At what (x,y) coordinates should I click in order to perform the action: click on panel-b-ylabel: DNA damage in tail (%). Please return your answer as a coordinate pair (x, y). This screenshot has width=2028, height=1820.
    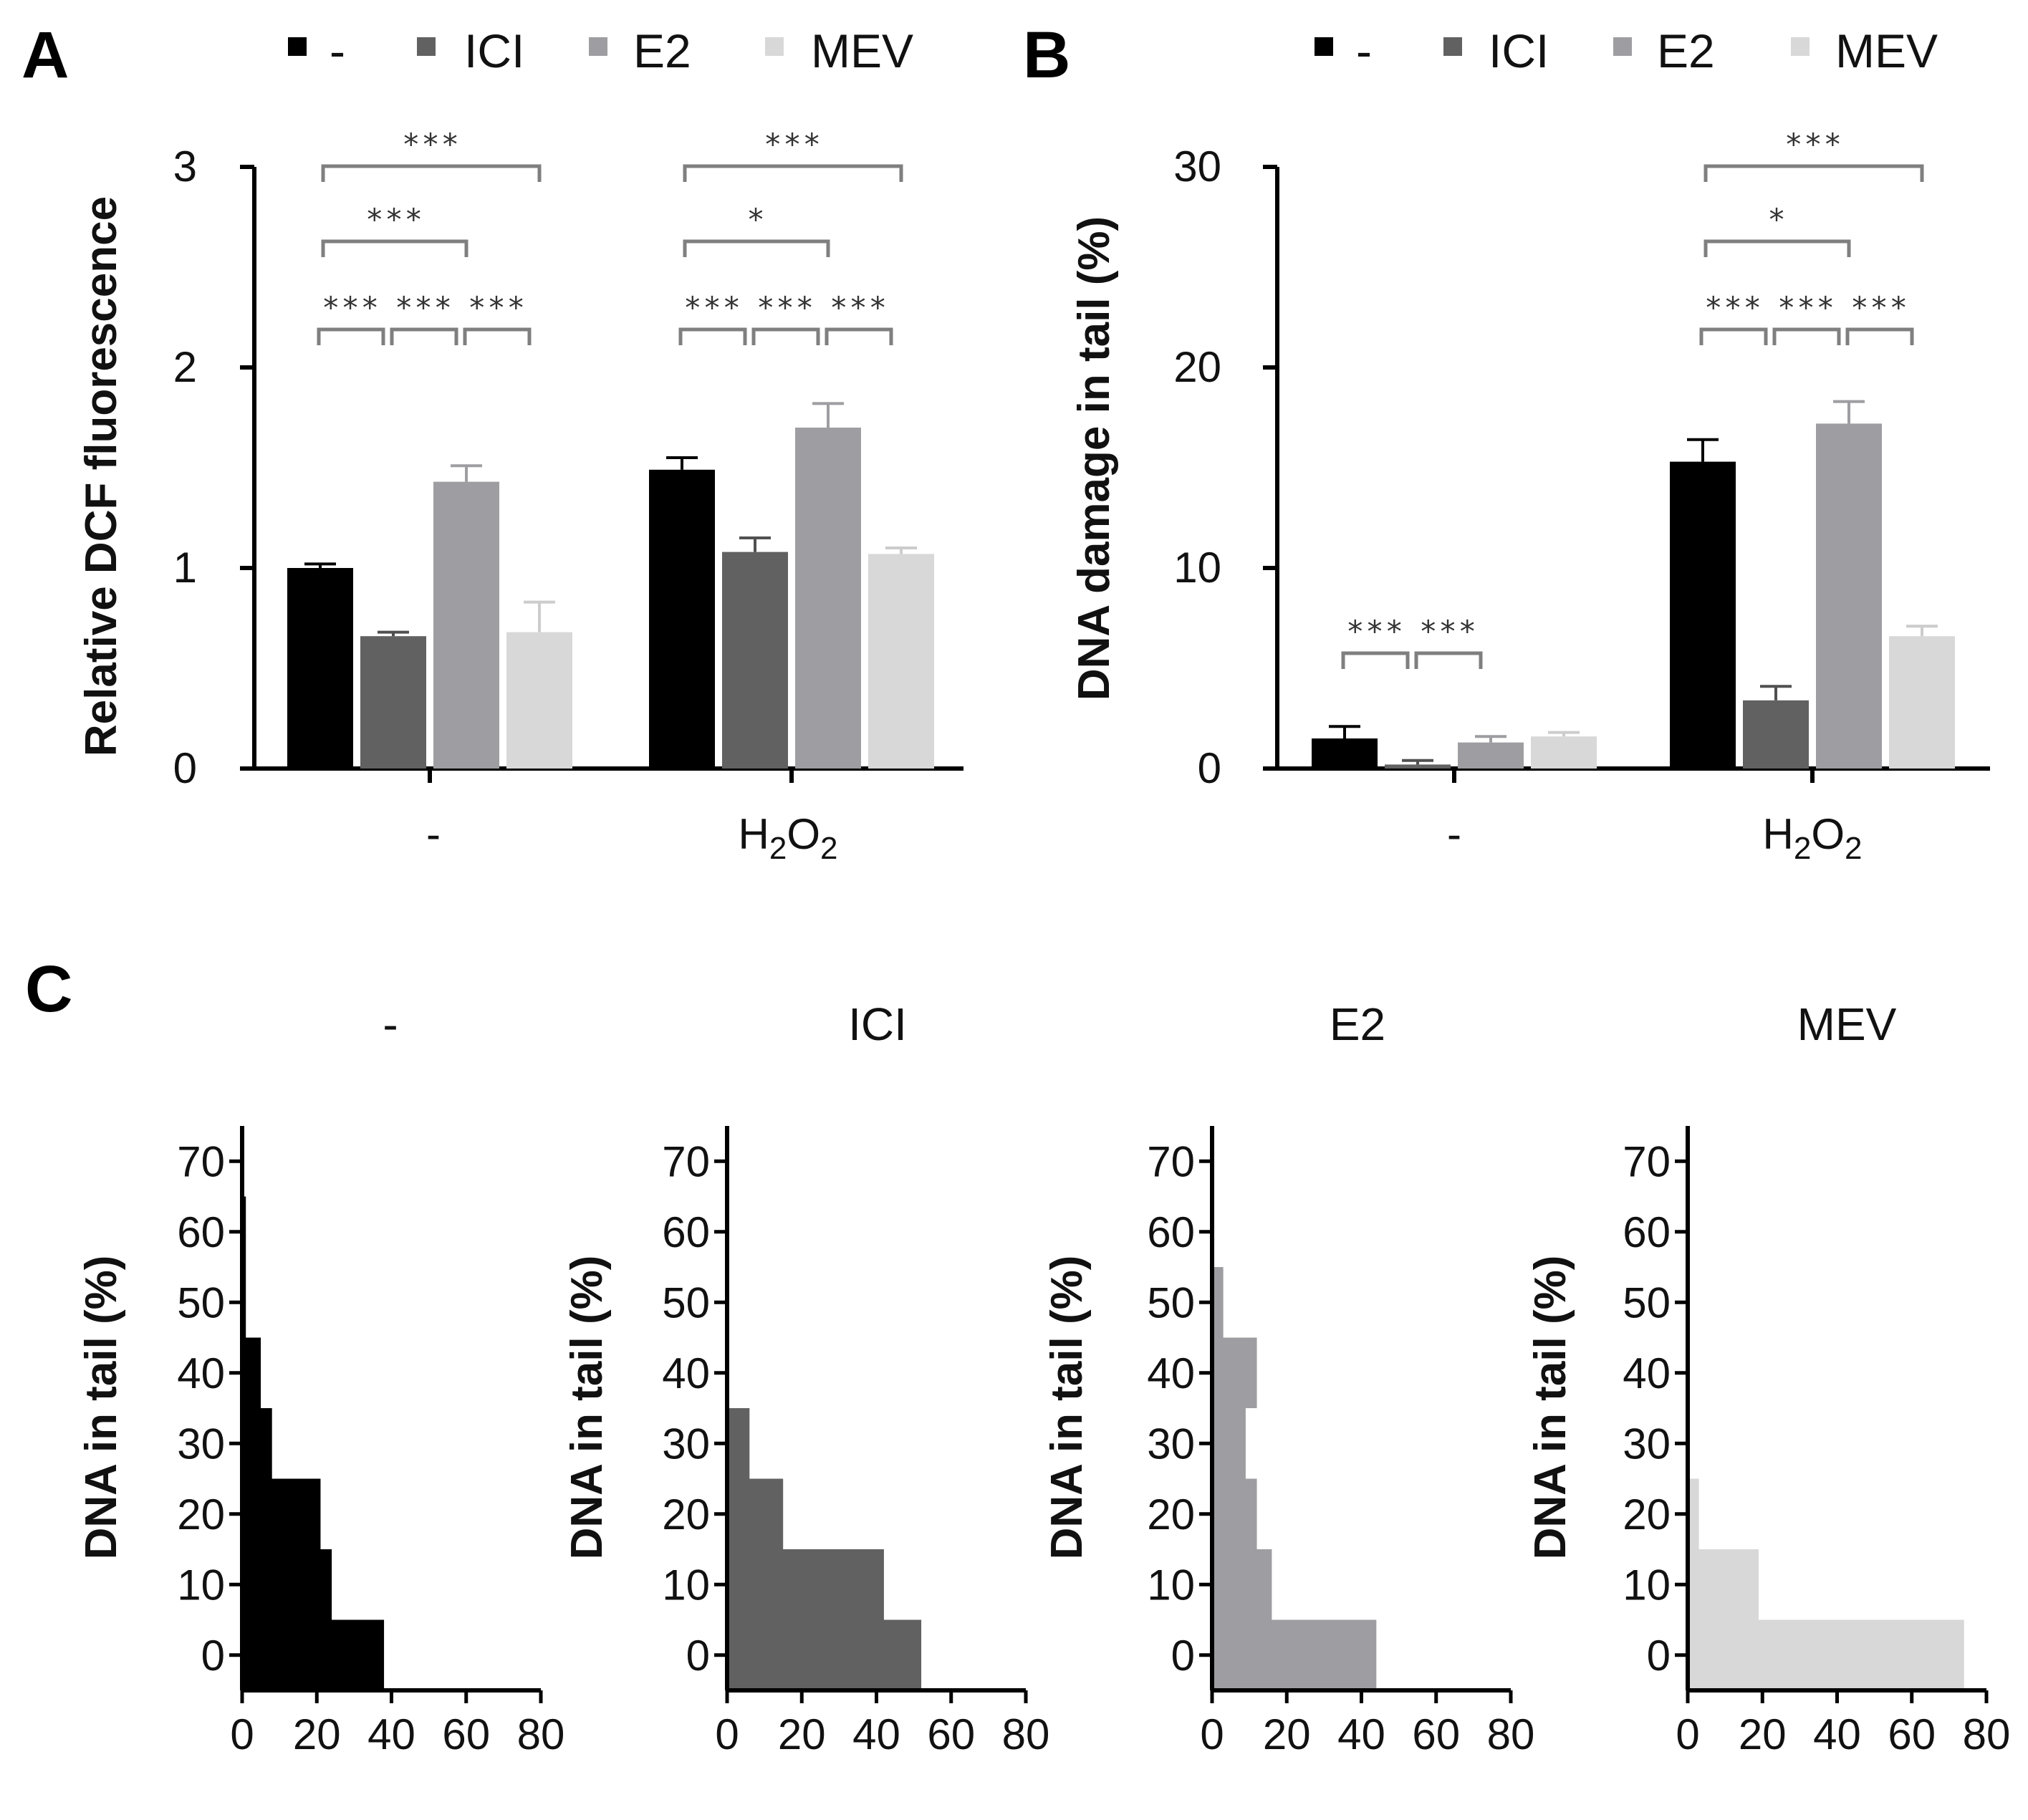
    Looking at the image, I should click on (1094, 458).